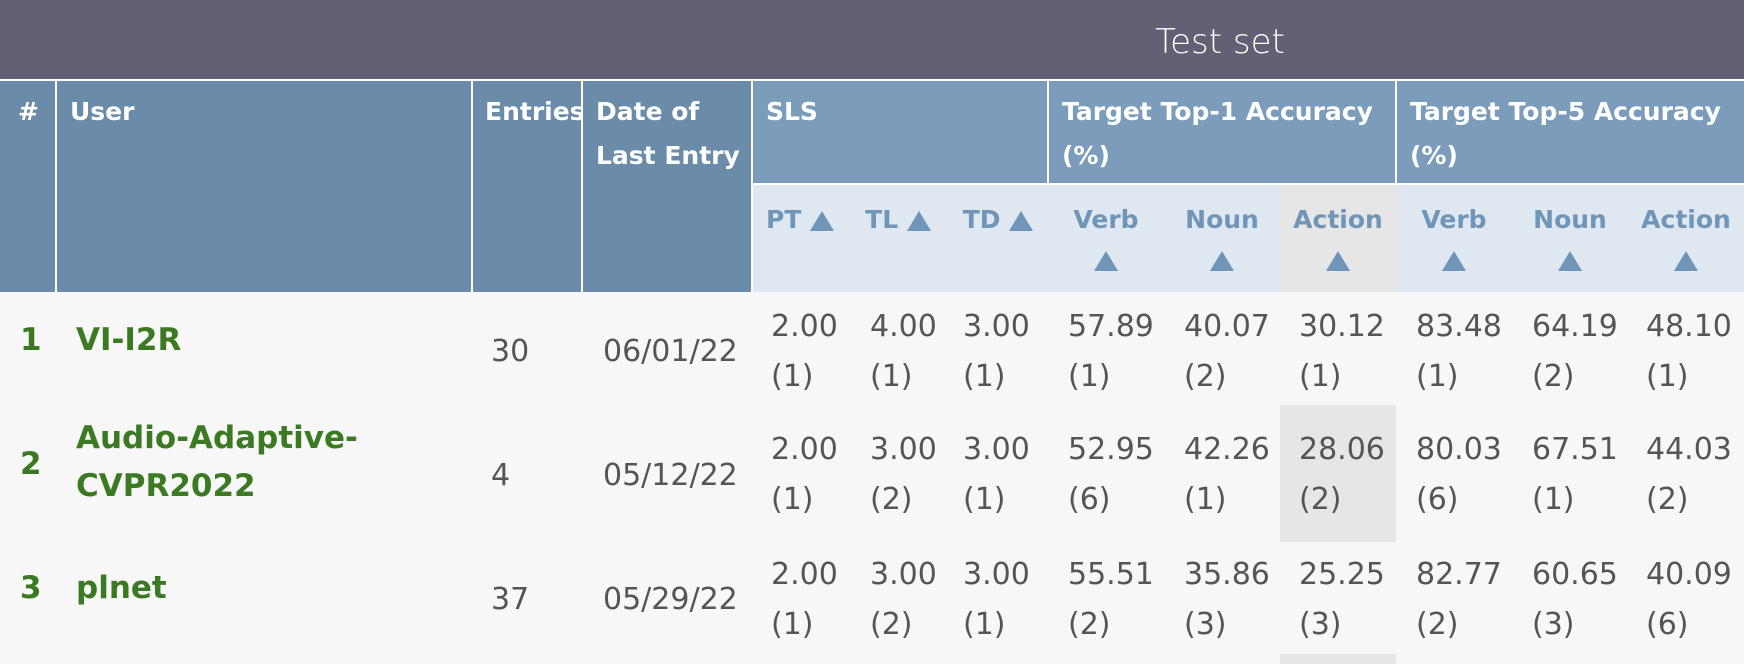 This screenshot has height=664, width=1744. Describe the element at coordinates (1570, 238) in the screenshot. I see `sort-top5-noun: Noun` at that location.